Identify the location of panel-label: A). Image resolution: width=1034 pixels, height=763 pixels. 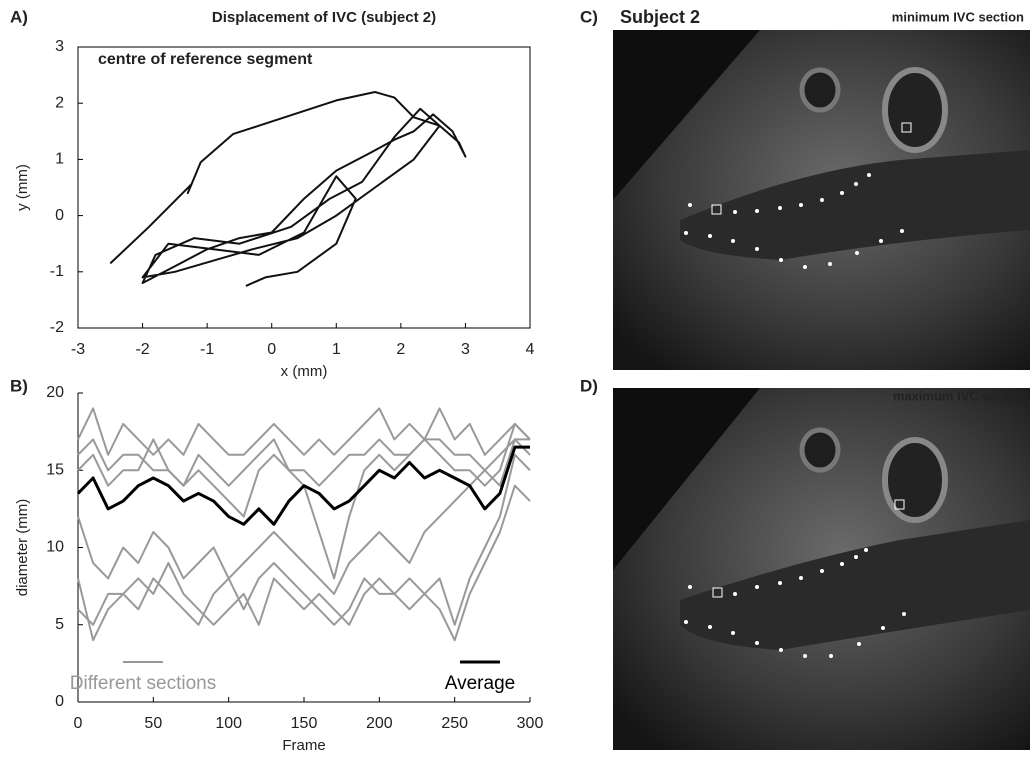
(19, 16).